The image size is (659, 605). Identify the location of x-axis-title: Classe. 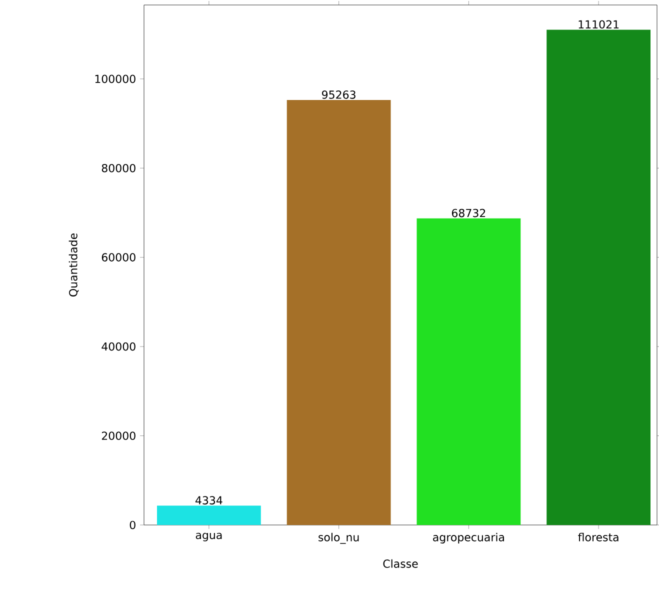
(400, 563).